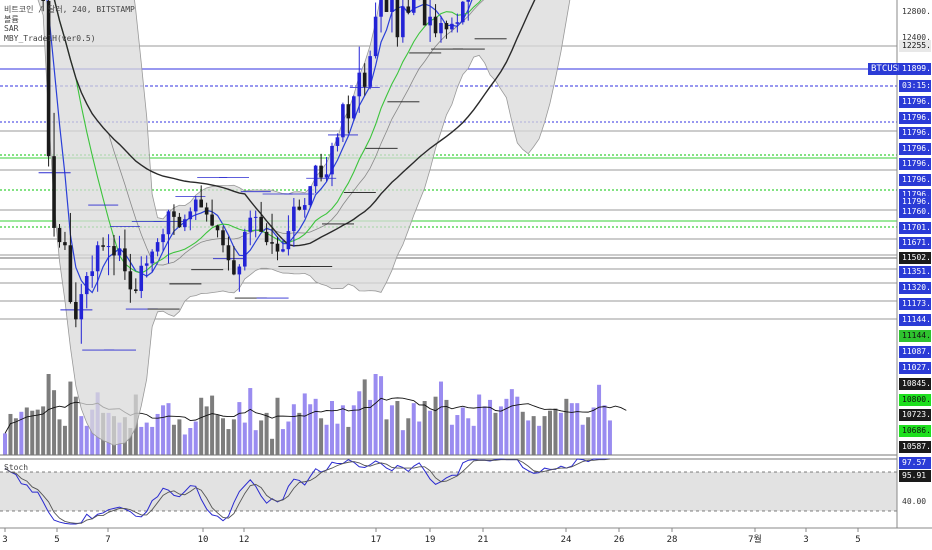 This screenshot has width=932, height=550. I want to click on stoch-d-line, so click(307, 491).